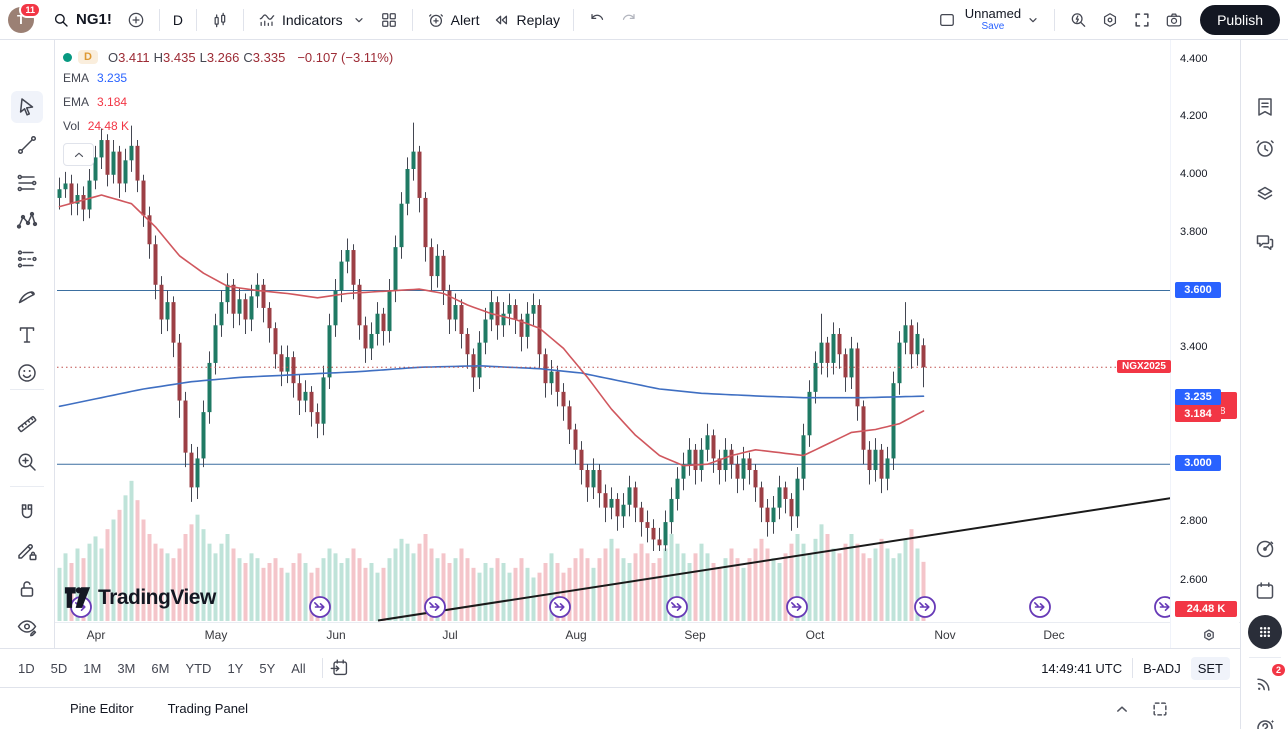 This screenshot has height=729, width=1288. Describe the element at coordinates (1122, 709) in the screenshot. I see `expand-panel-chevron-icon` at that location.